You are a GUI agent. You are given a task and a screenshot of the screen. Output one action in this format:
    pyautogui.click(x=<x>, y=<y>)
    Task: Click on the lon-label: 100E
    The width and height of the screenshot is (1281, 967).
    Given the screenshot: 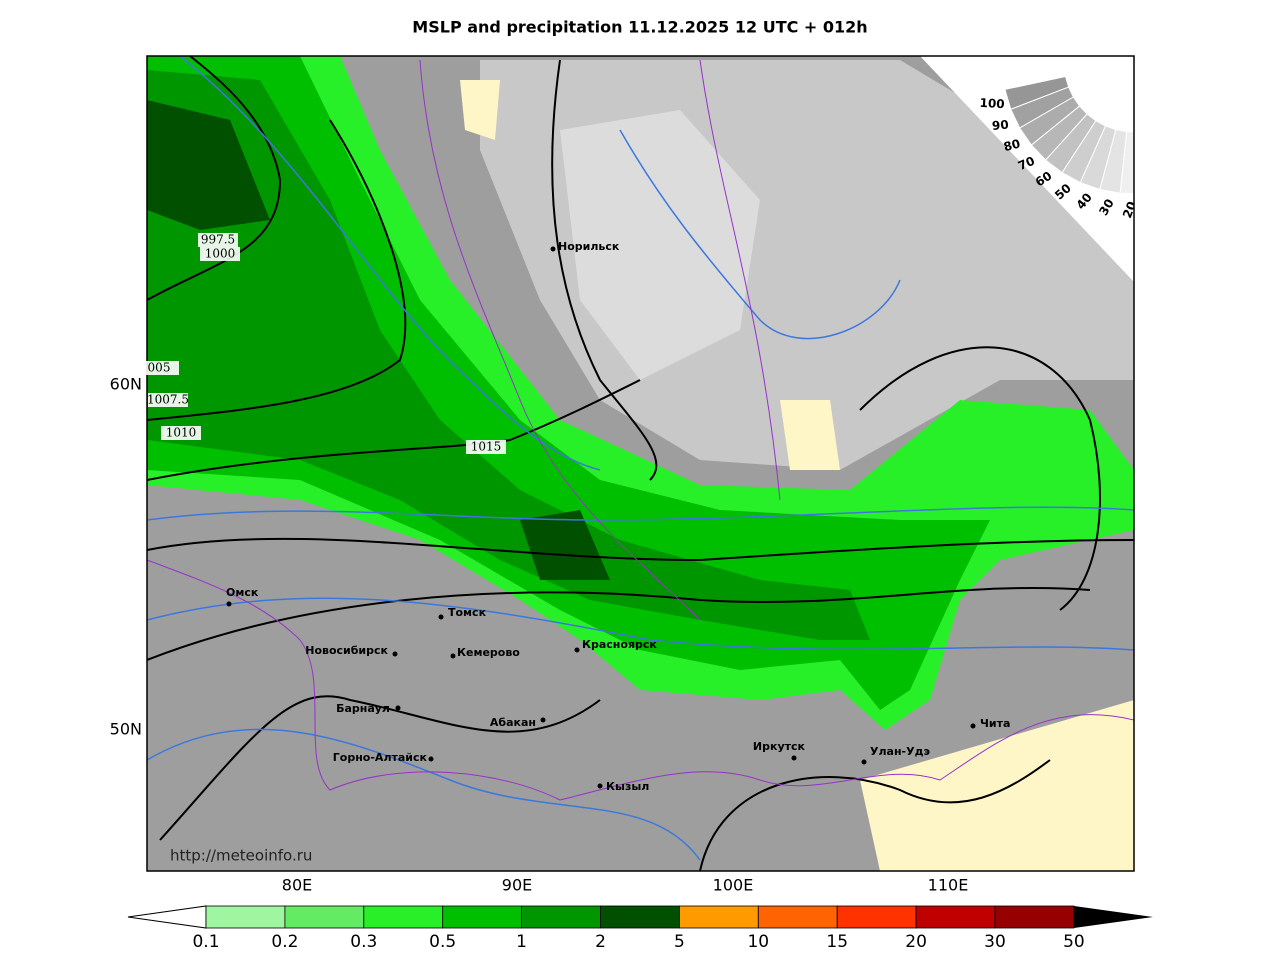 What is the action you would take?
    pyautogui.click(x=733, y=885)
    